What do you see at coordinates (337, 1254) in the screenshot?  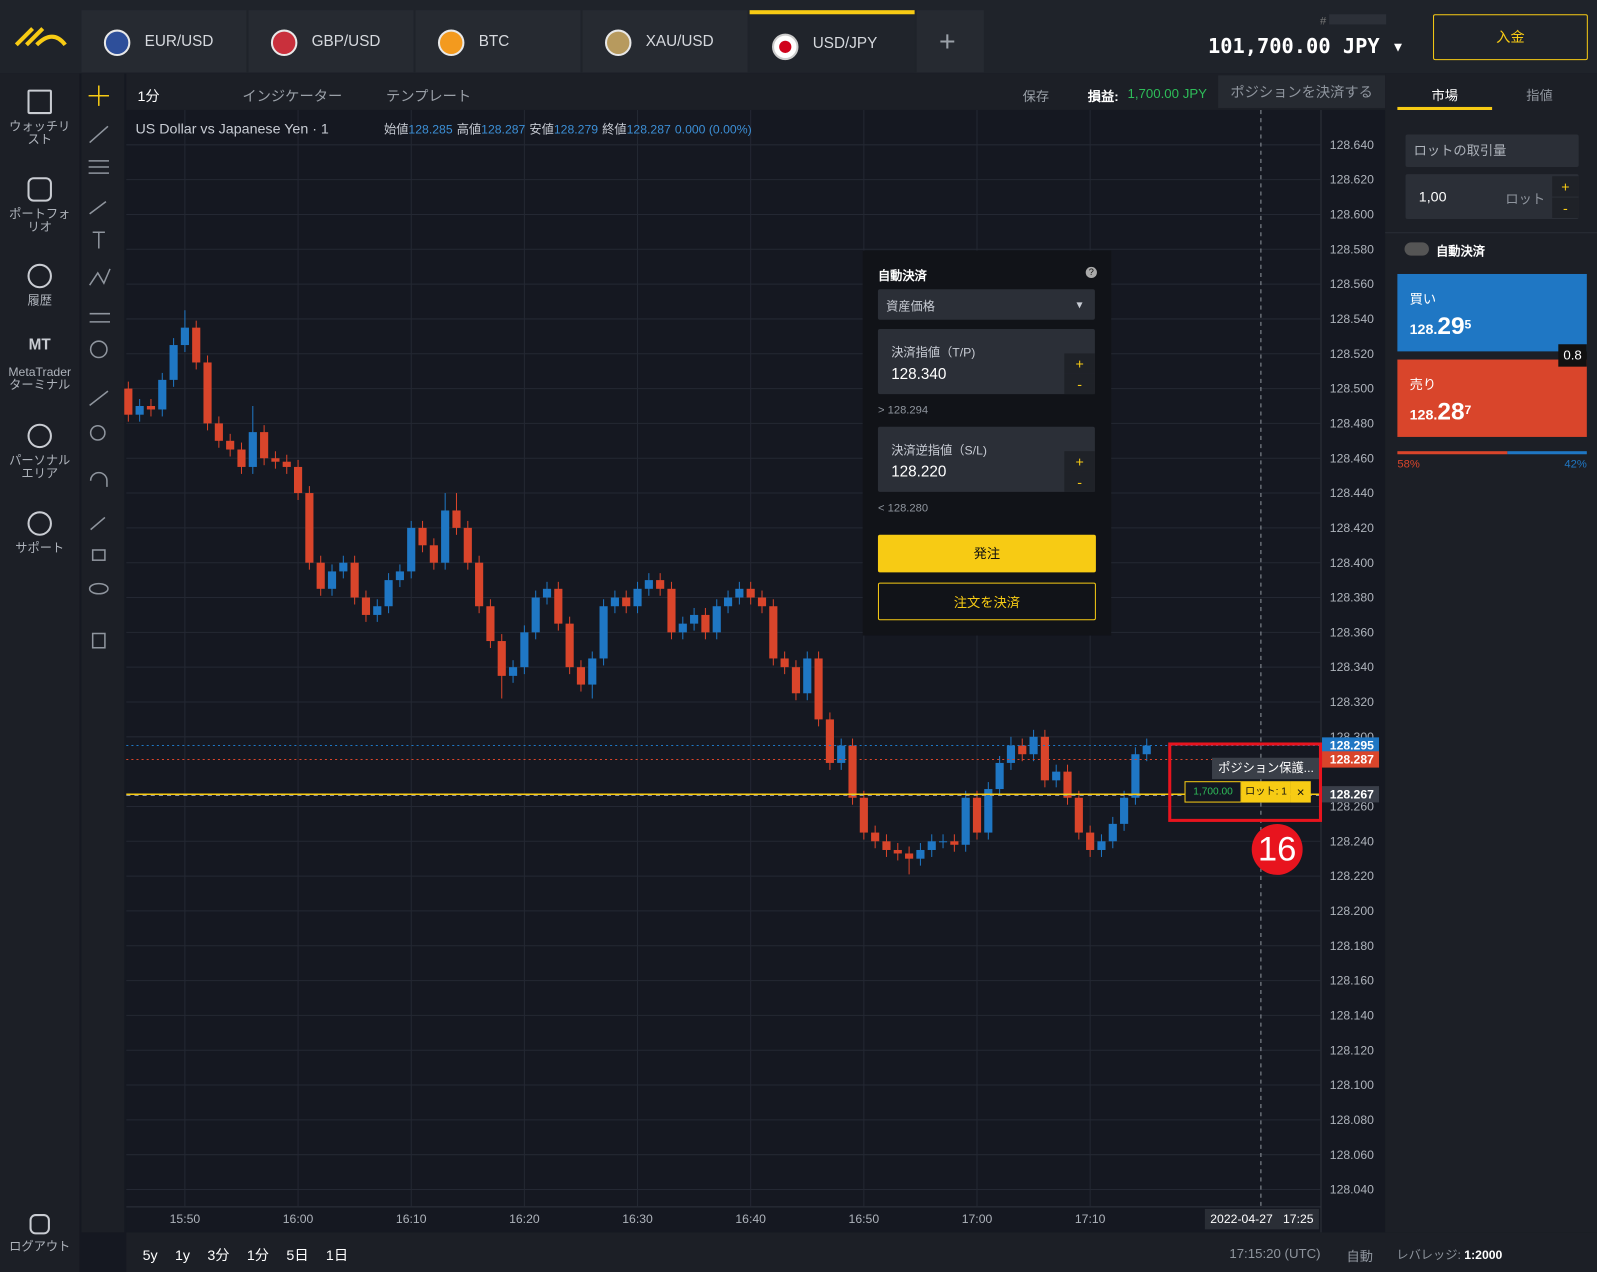 I see `range-button: 1日` at bounding box center [337, 1254].